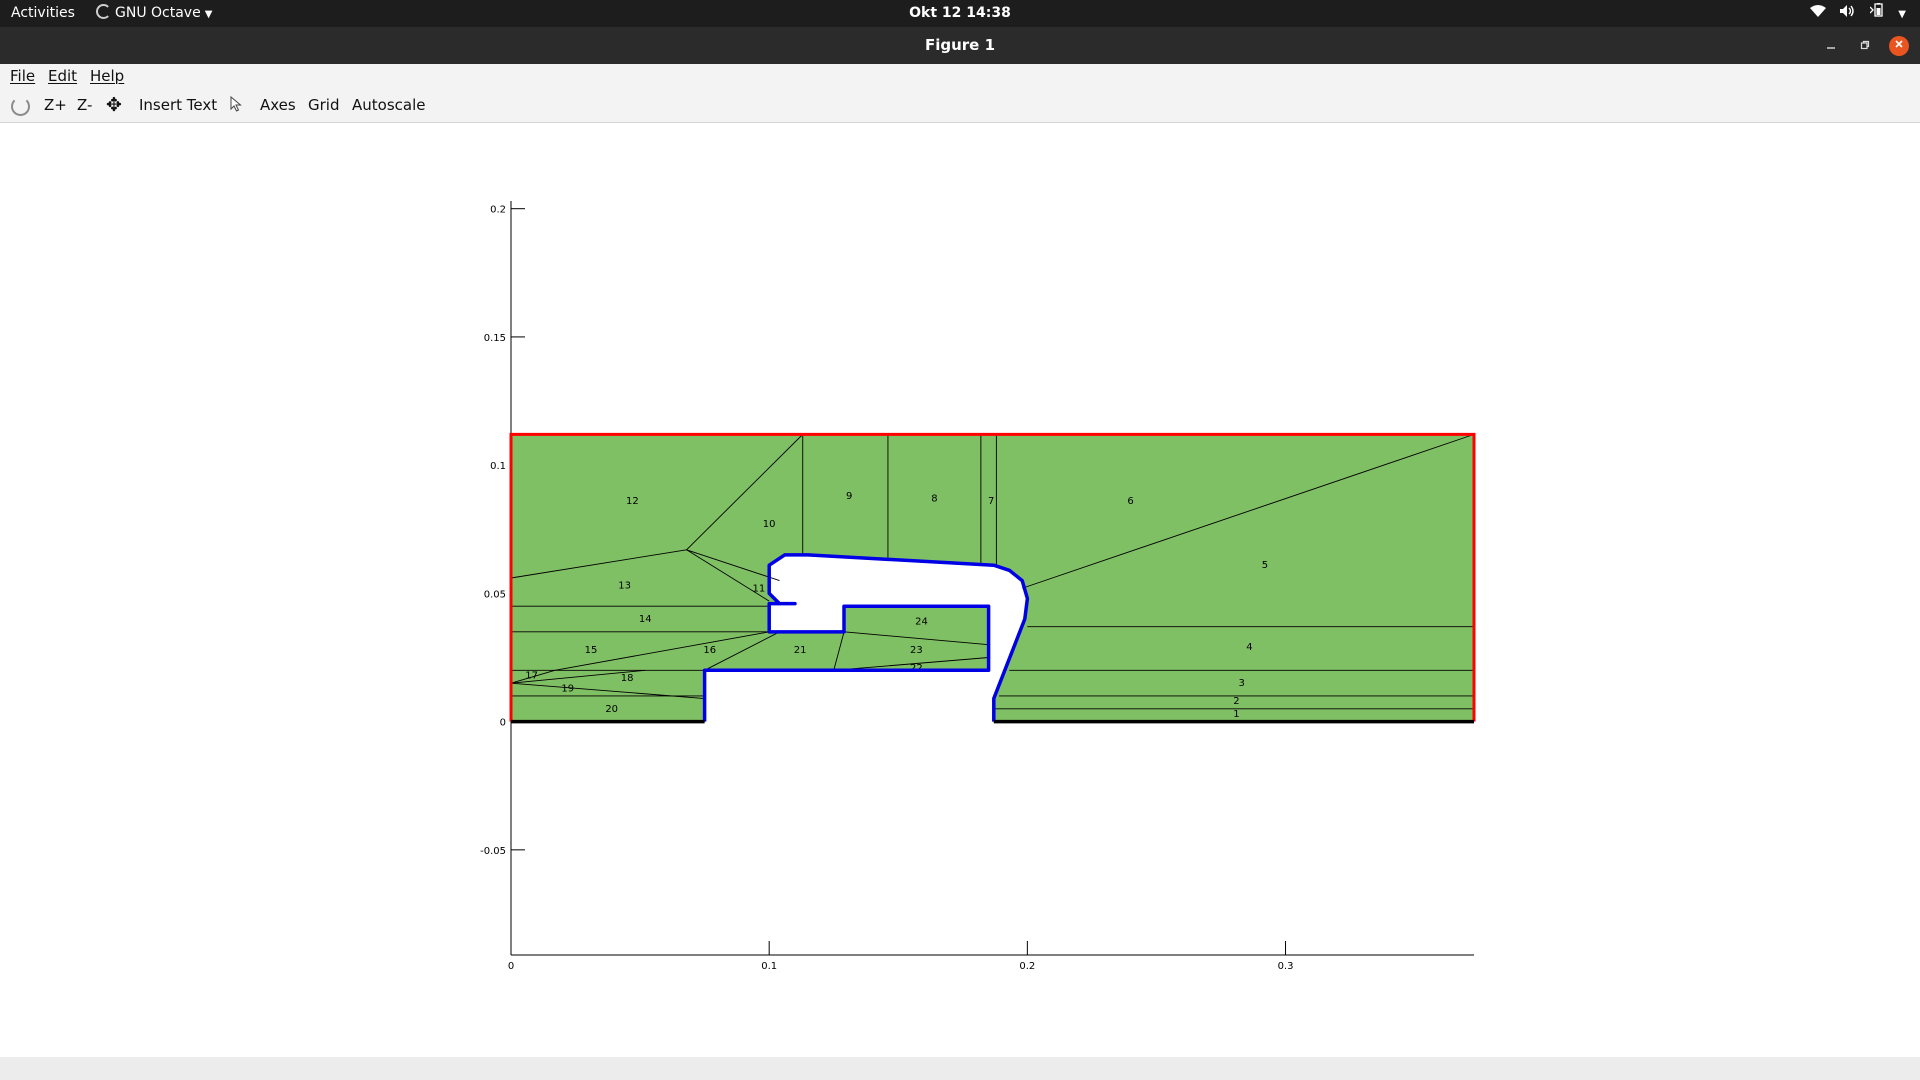 This screenshot has width=1920, height=1080. I want to click on insert-text-button: Insert Text, so click(178, 105).